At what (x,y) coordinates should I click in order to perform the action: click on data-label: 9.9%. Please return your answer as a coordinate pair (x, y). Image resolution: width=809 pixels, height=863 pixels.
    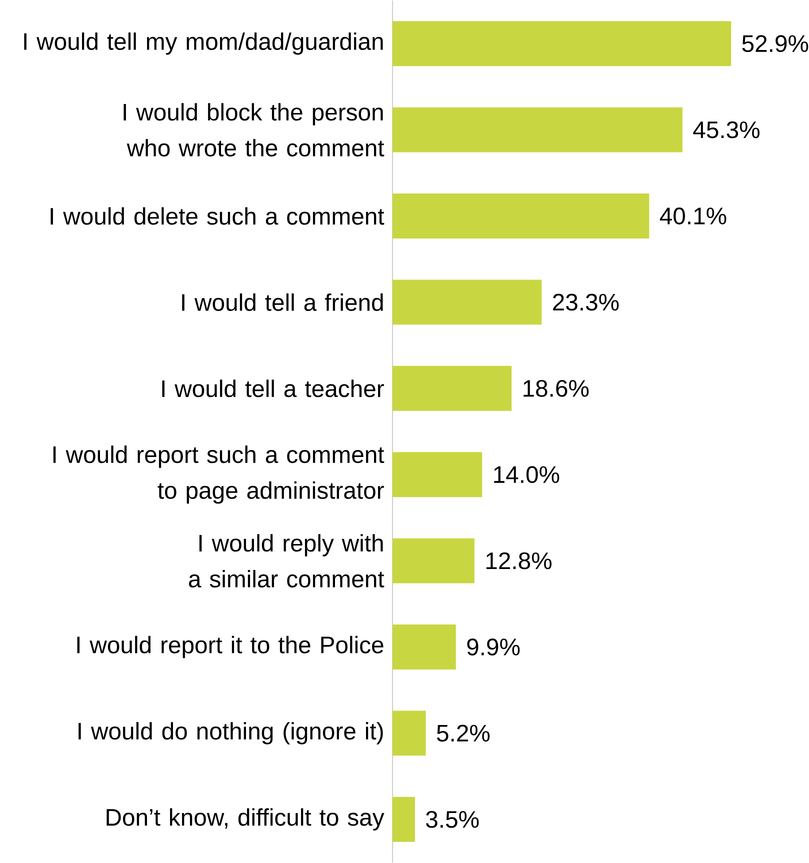
    Looking at the image, I should click on (493, 647).